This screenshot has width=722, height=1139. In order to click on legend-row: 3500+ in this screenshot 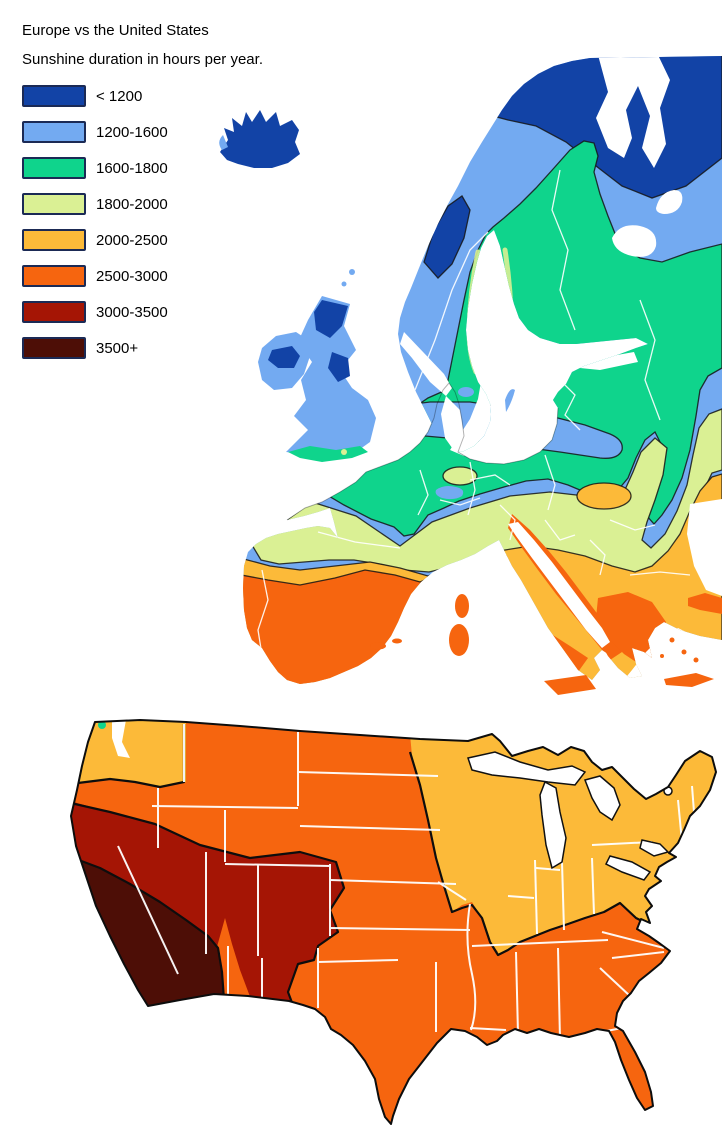, I will do `click(95, 348)`.